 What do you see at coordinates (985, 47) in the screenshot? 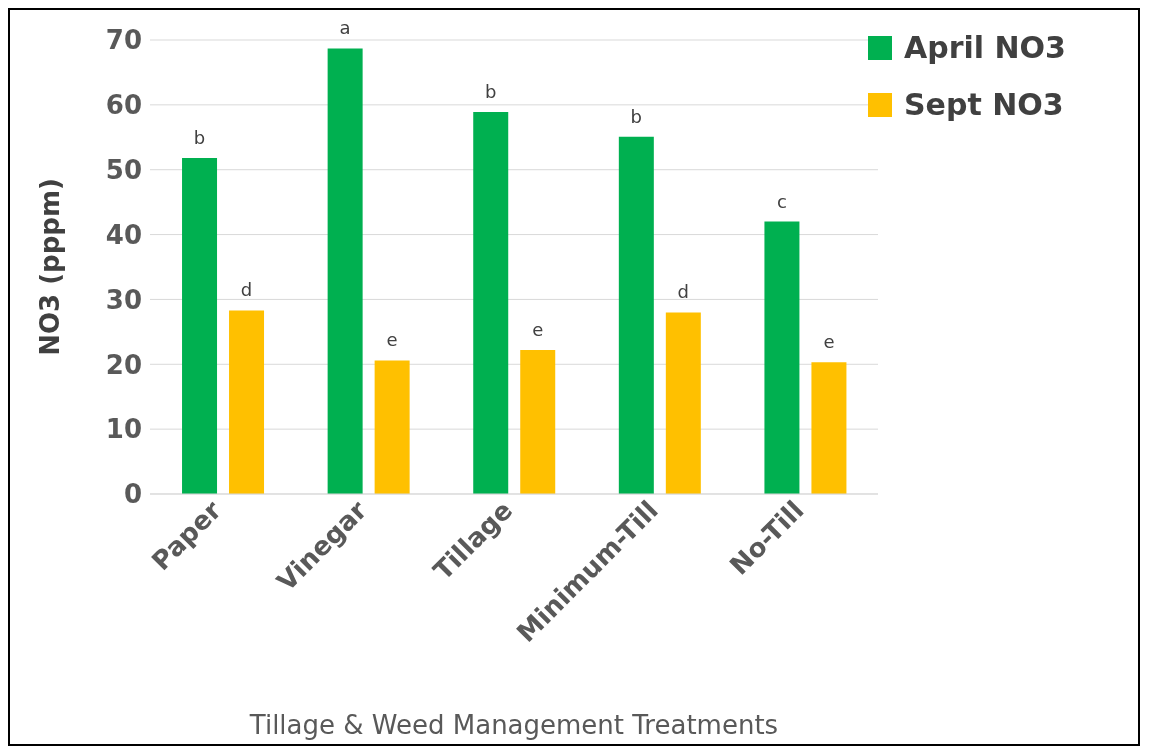
I see `legend-label: April NO3` at bounding box center [985, 47].